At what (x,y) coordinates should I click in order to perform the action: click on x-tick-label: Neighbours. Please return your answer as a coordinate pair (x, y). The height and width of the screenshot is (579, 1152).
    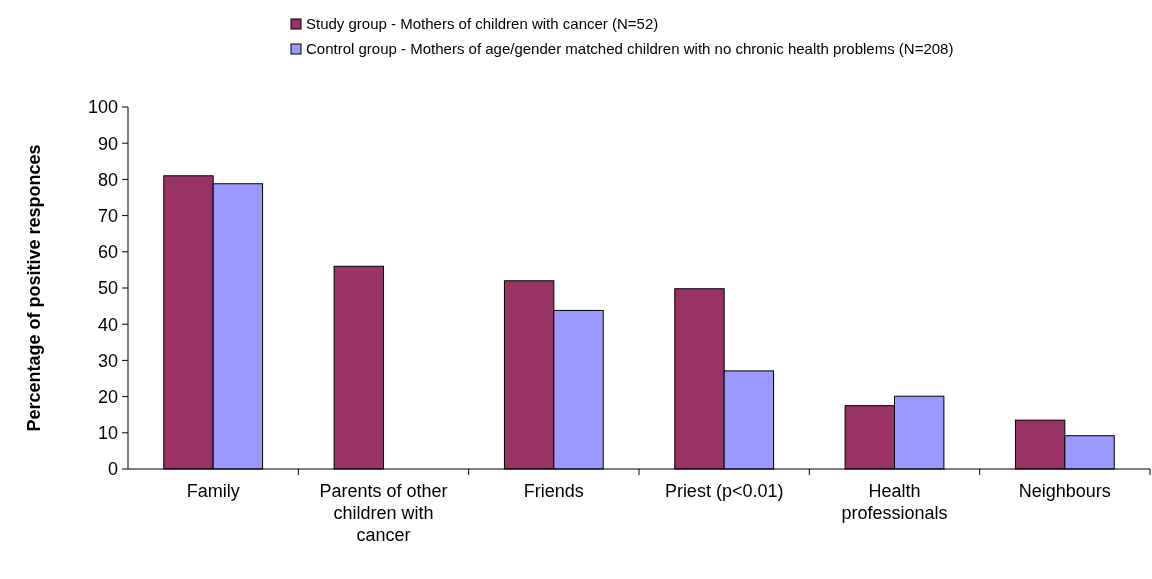
    Looking at the image, I should click on (1064, 491).